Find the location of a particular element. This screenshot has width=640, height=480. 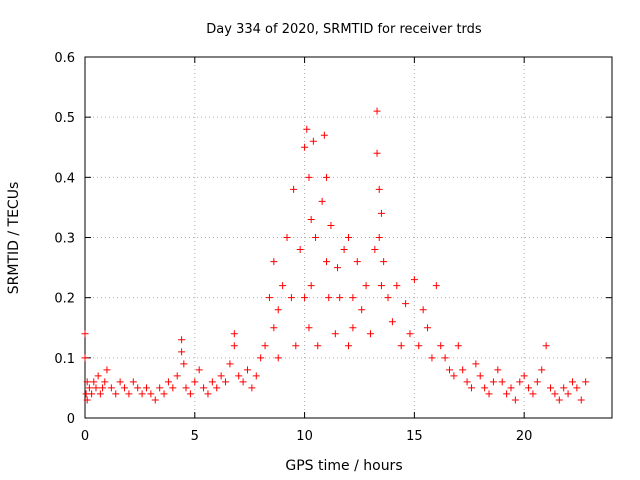

y-tick-label: 0 is located at coordinates (71, 419).